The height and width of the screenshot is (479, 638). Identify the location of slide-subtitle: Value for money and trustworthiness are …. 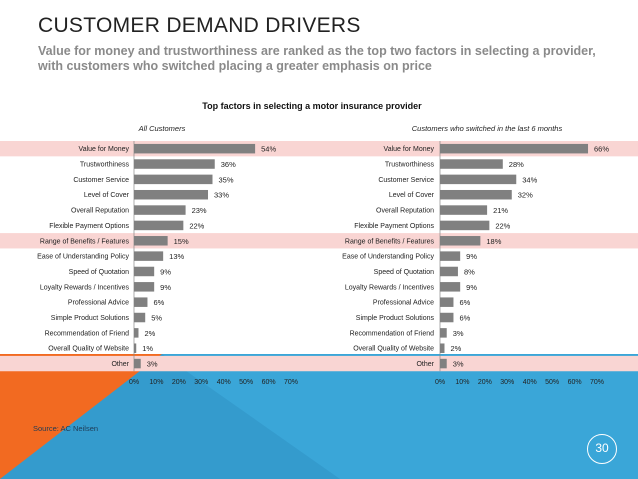
(317, 58).